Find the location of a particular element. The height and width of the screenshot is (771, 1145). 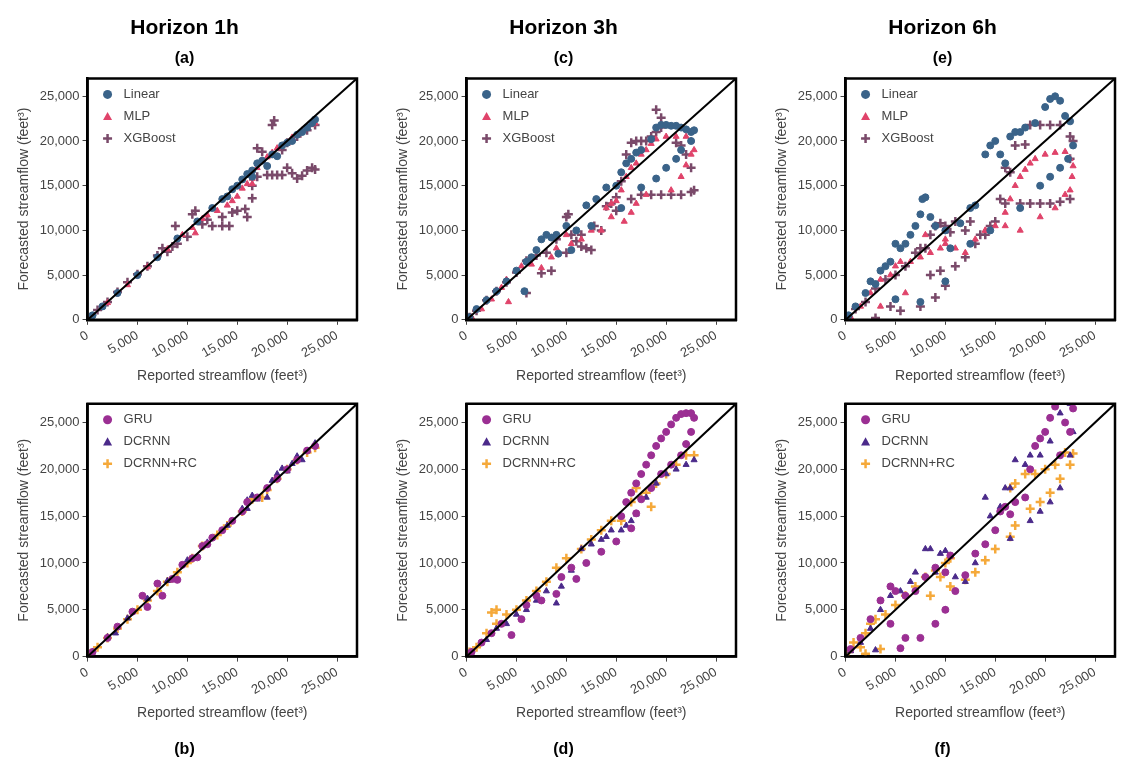

chart-subtitle: (e) is located at coordinates (942, 58).